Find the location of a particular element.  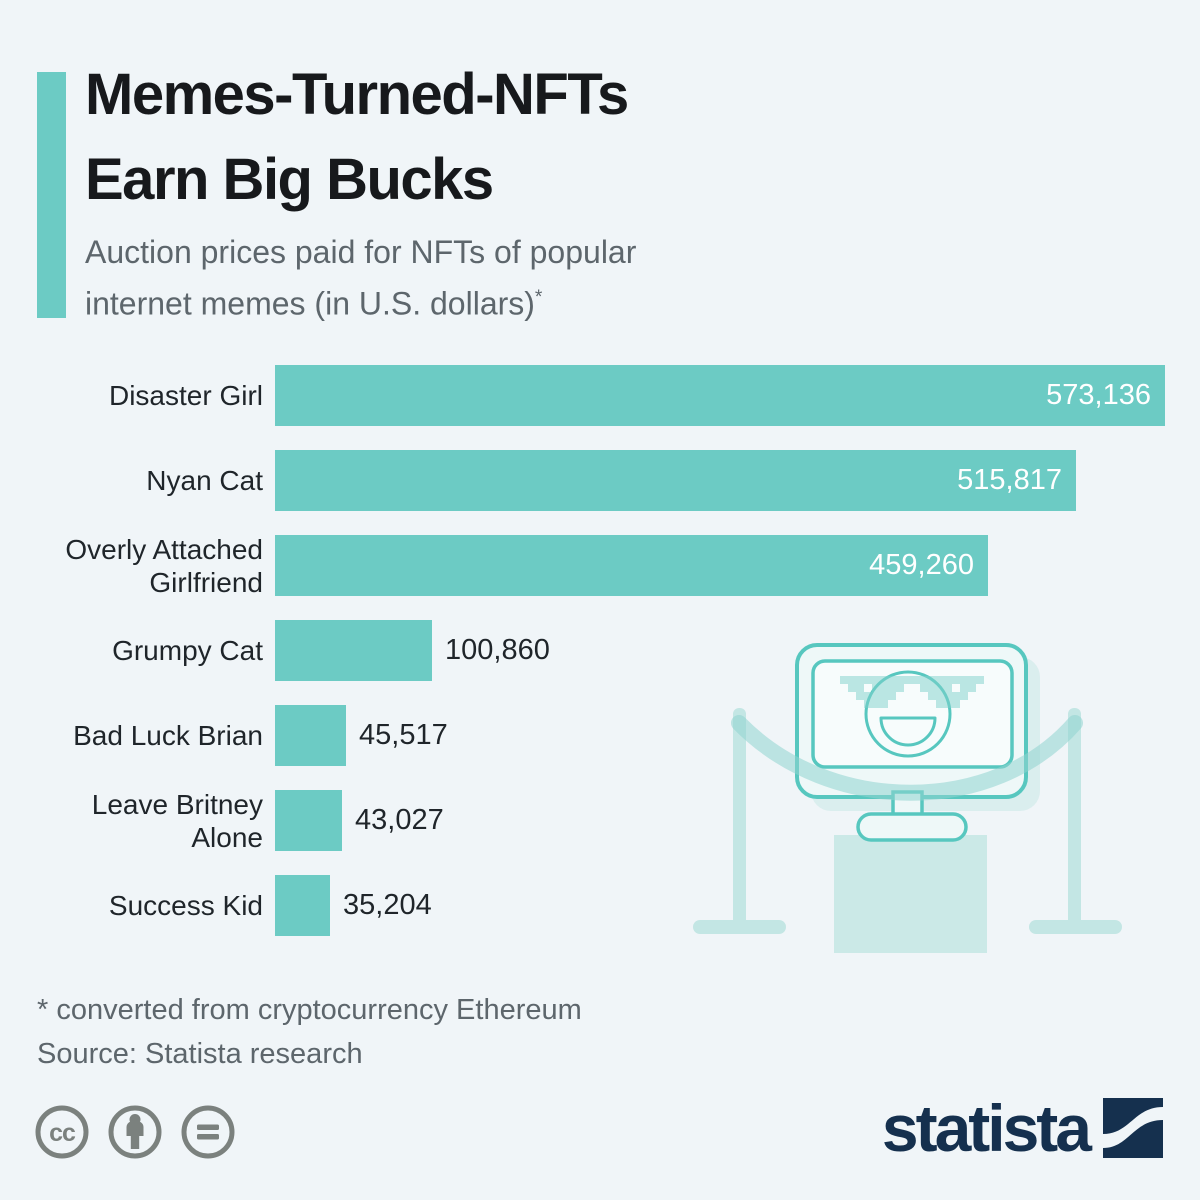

subtitle-line-2: internet memes (in U.S. dollars) is located at coordinates (310, 303).